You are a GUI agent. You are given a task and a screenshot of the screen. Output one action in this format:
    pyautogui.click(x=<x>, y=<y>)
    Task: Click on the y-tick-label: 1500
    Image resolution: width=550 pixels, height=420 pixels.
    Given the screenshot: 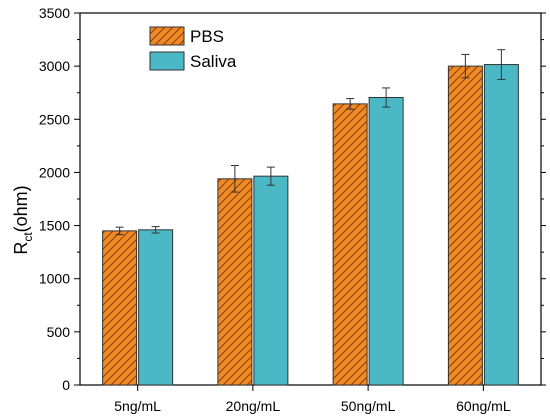 What is the action you would take?
    pyautogui.click(x=54, y=226)
    